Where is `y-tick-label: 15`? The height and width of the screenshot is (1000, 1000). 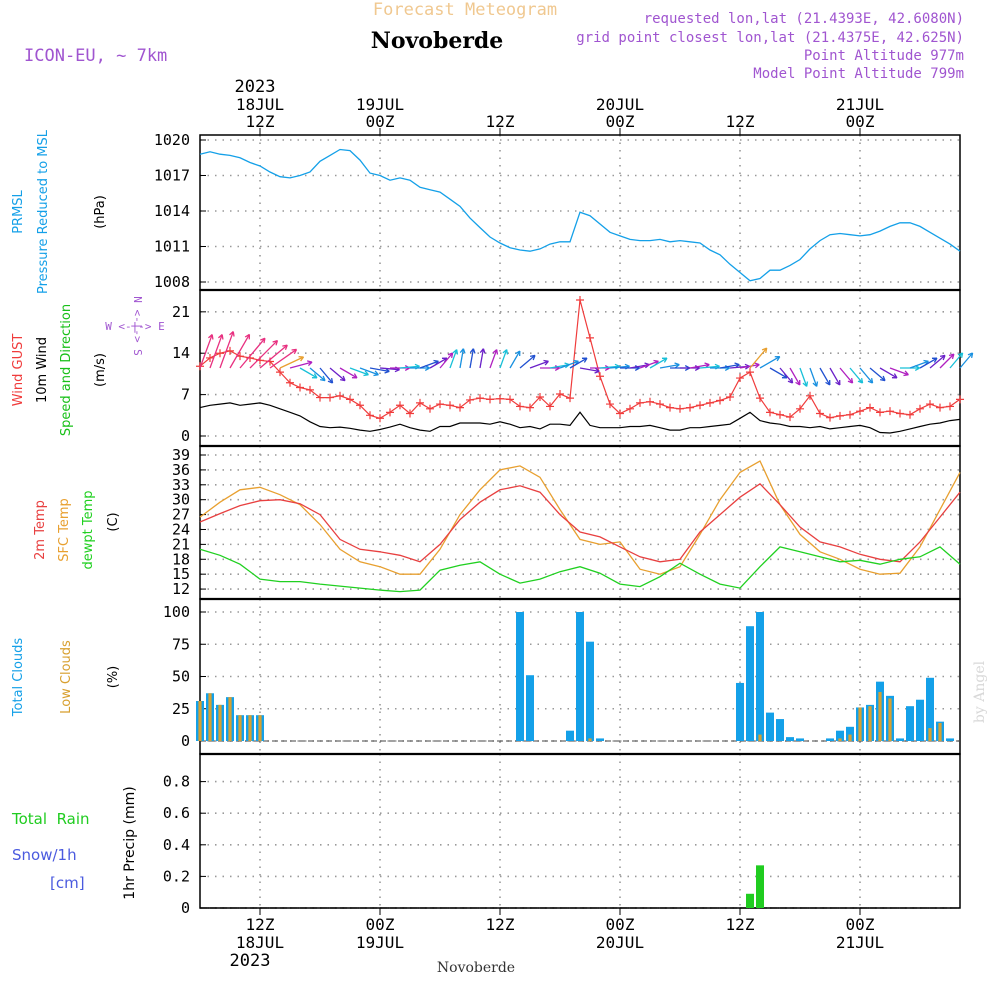
y-tick-label: 15 is located at coordinates (181, 574).